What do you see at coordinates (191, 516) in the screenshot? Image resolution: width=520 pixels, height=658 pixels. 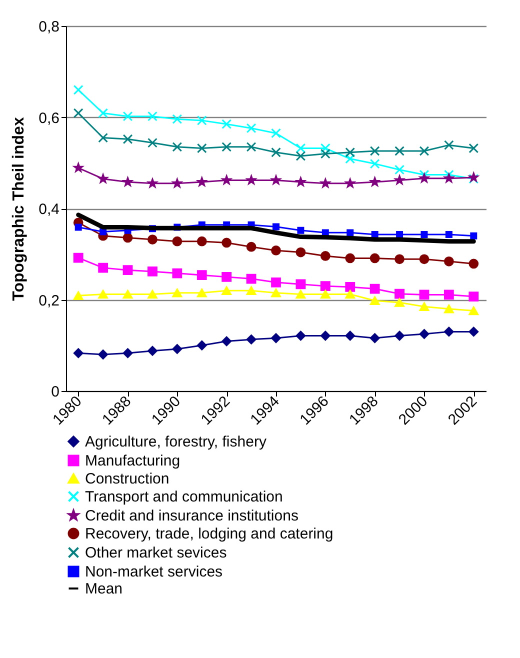 I see `legend-label: Credit and insurance institutions` at bounding box center [191, 516].